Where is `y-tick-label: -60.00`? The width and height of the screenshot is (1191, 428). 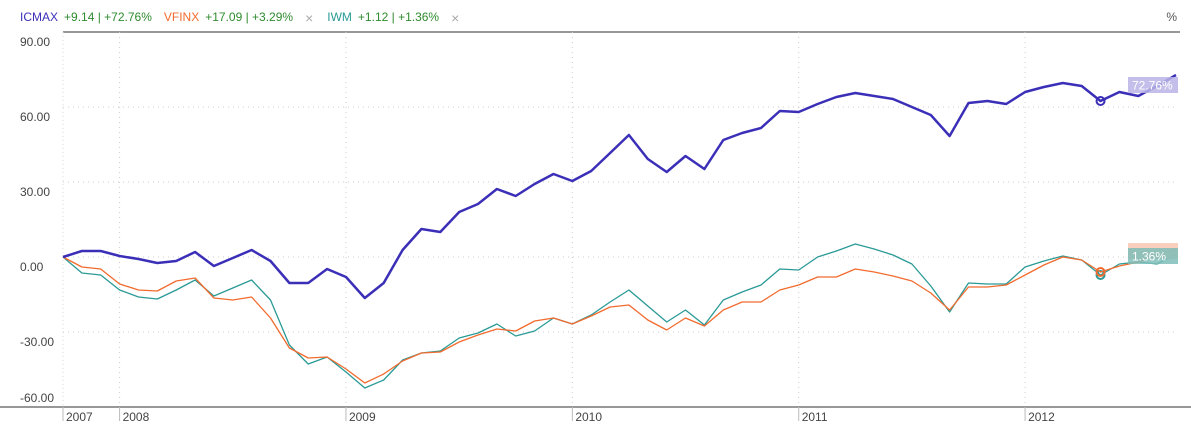 y-tick-label: -60.00 is located at coordinates (37, 398).